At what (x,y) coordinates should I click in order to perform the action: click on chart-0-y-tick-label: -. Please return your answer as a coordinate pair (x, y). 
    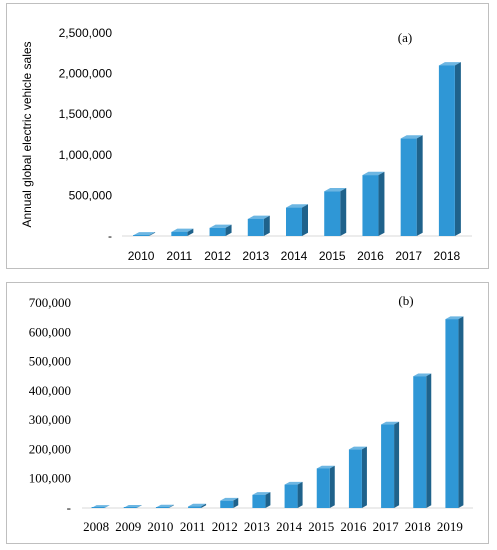
    Looking at the image, I should click on (110, 236).